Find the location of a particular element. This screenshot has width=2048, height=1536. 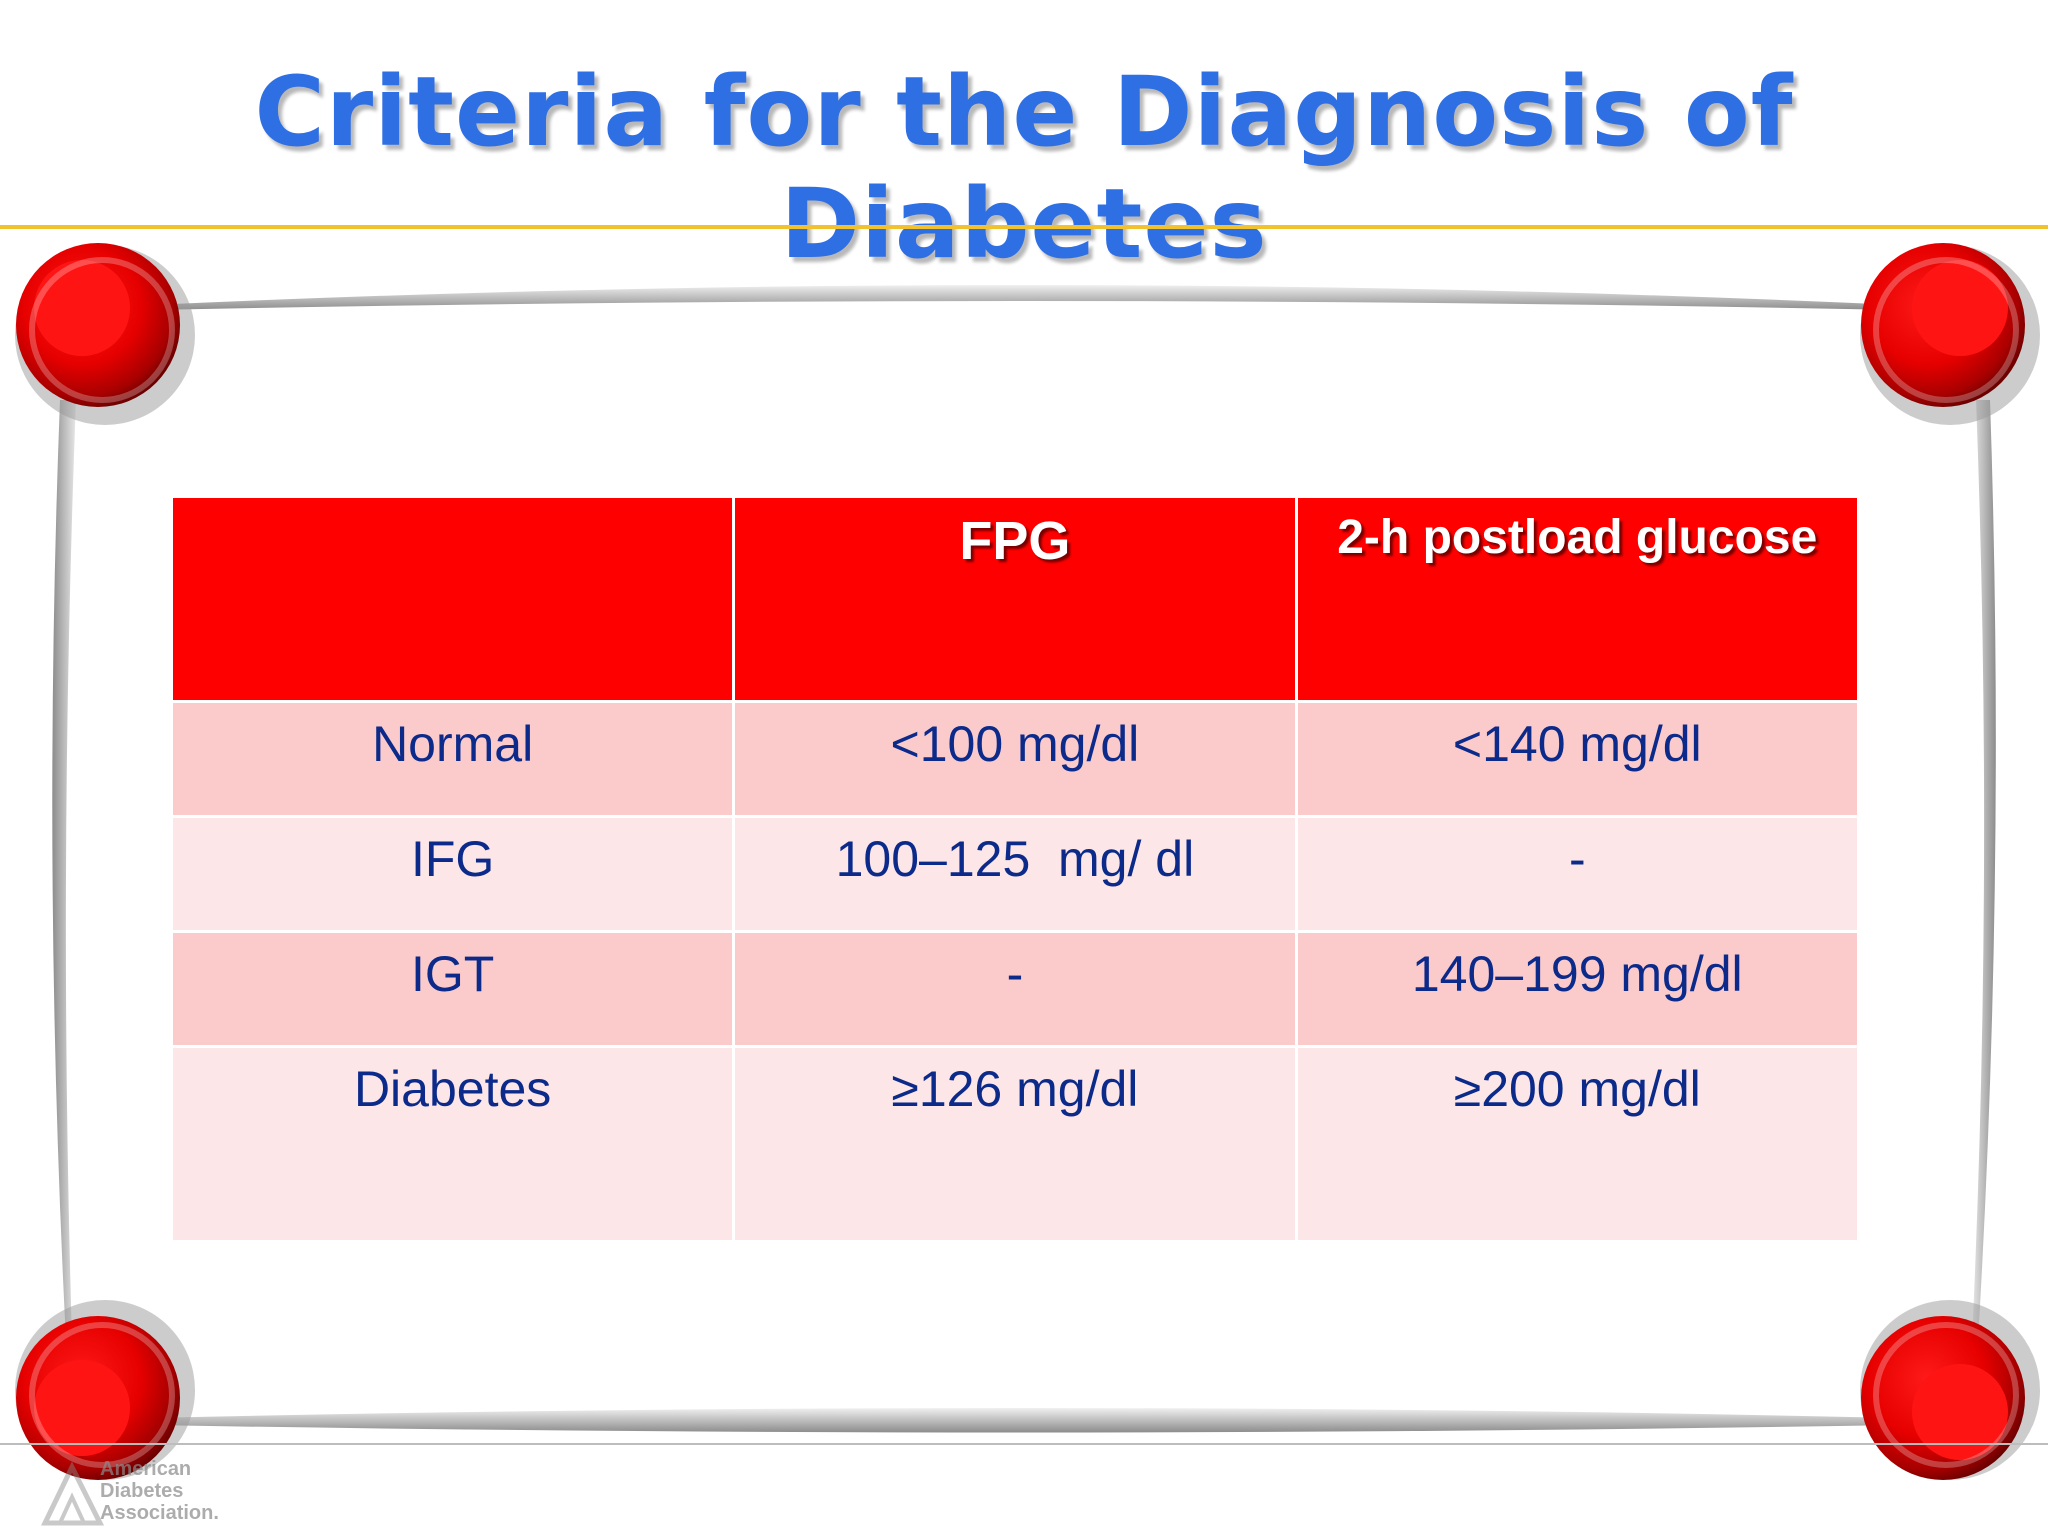

header-cell-empty is located at coordinates (452, 599).